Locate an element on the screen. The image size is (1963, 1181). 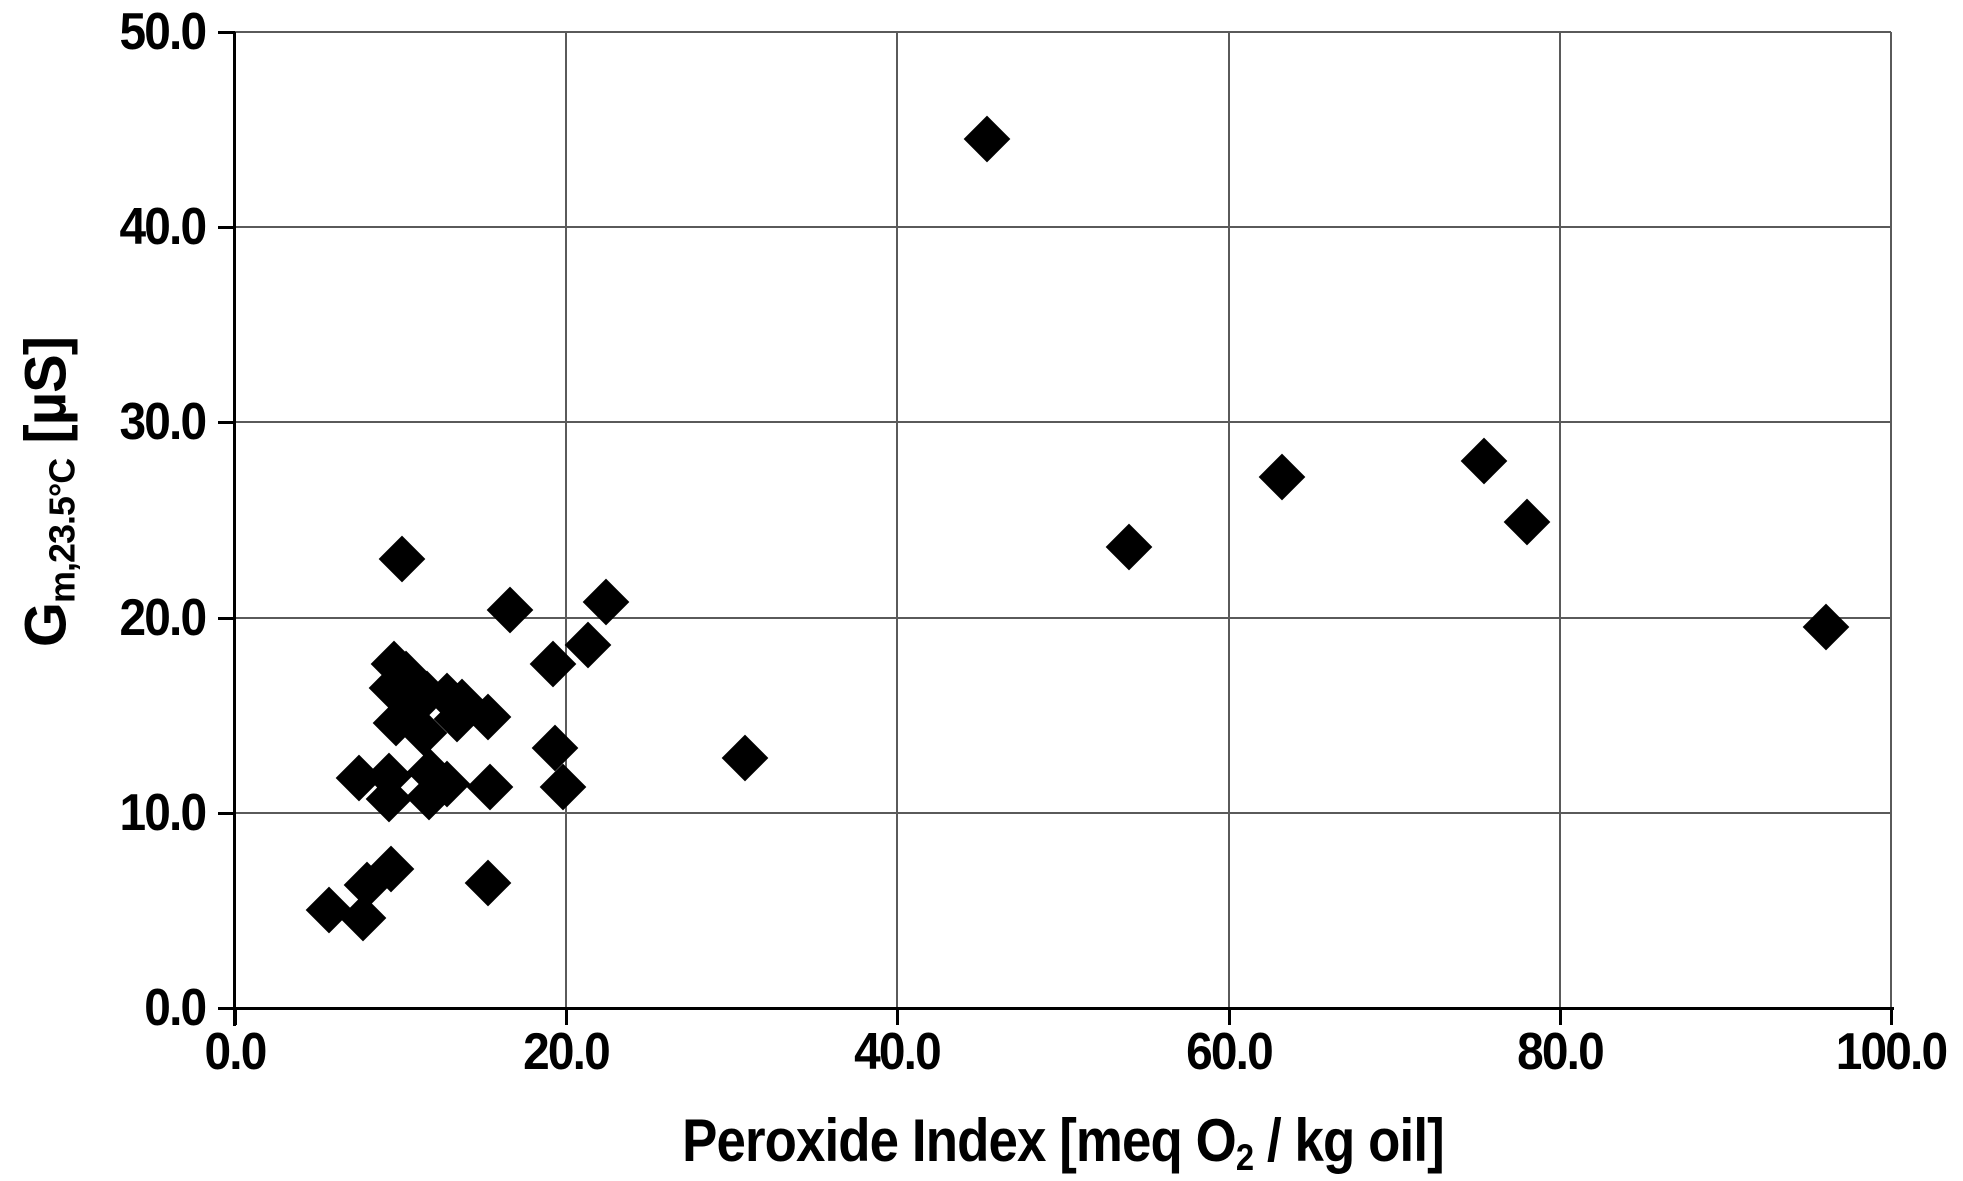
x-tick-label: 100.0 is located at coordinates (1891, 1052).